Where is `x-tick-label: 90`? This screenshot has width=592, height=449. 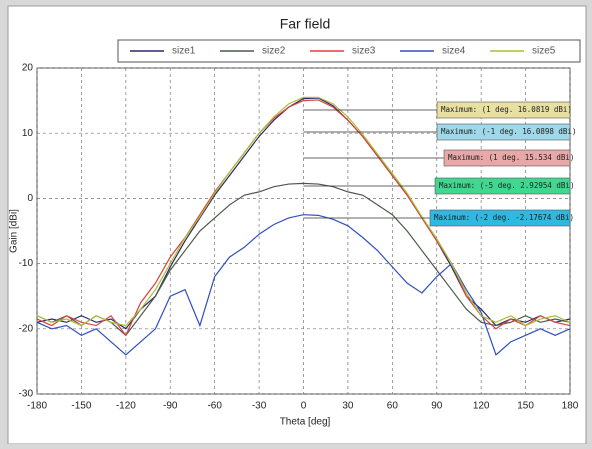 x-tick-label: 90 is located at coordinates (437, 406).